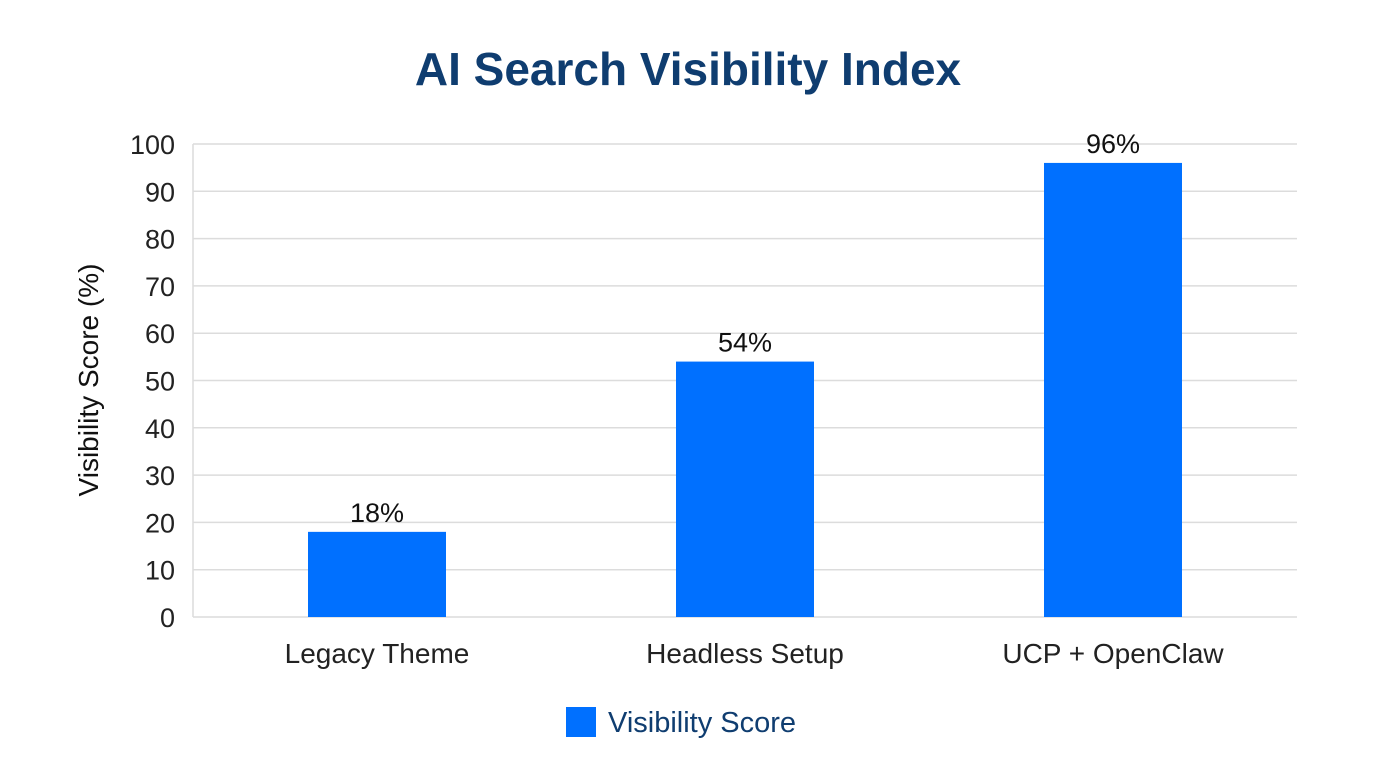 This screenshot has width=1376, height=768. Describe the element at coordinates (1113, 390) in the screenshot. I see `bar-ucp-openclaw` at that location.